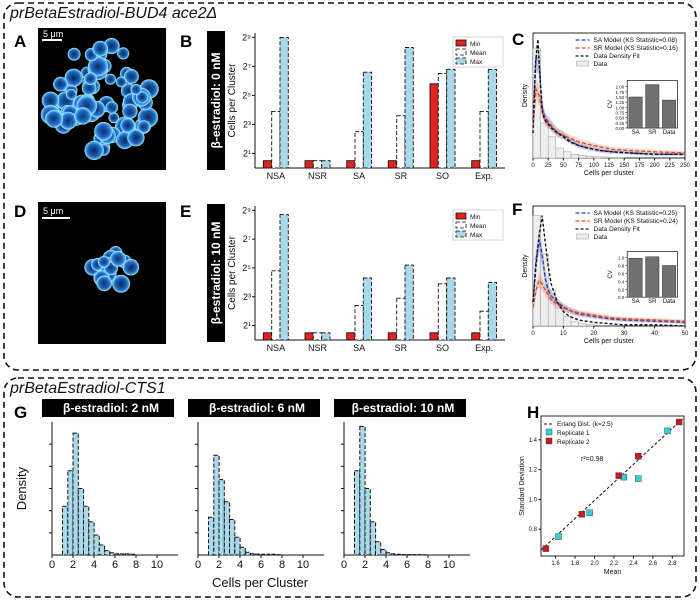 The height and width of the screenshot is (601, 700). Describe the element at coordinates (533, 500) in the screenshot. I see `y-tick-label: 1.0` at that location.